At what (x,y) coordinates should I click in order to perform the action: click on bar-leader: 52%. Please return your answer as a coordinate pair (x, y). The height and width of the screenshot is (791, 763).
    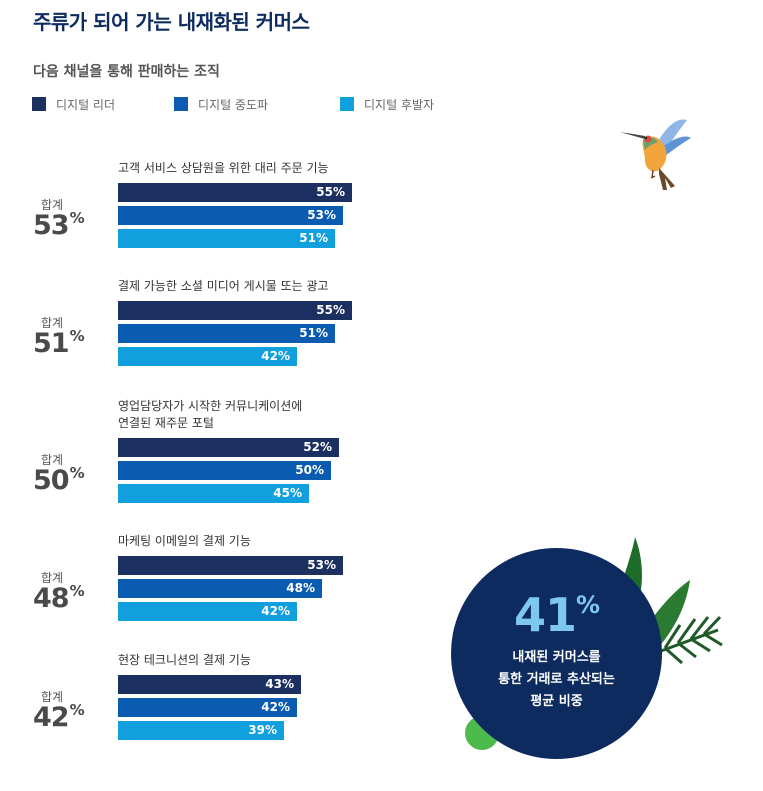
    Looking at the image, I should click on (228, 447).